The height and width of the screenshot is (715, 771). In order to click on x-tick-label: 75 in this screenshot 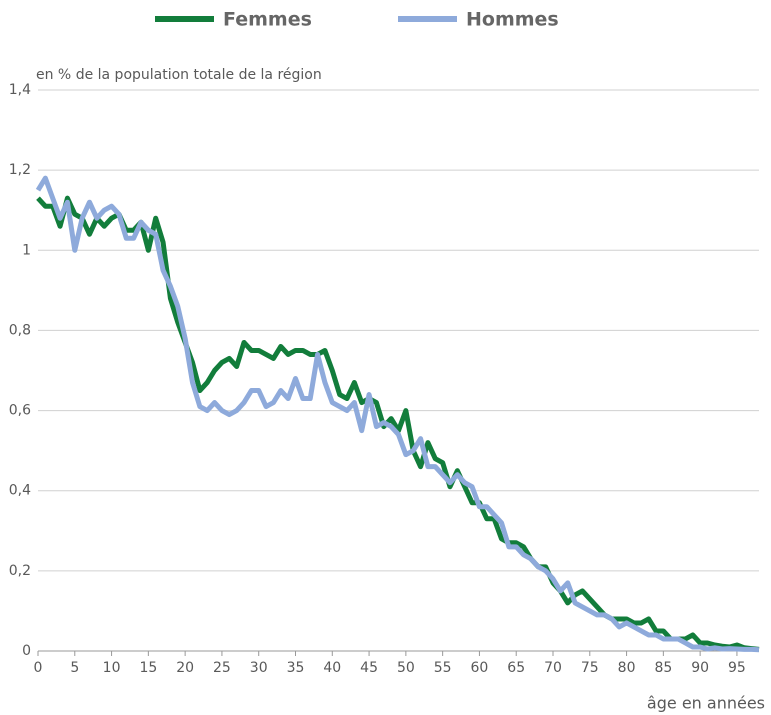, I will do `click(590, 668)`.